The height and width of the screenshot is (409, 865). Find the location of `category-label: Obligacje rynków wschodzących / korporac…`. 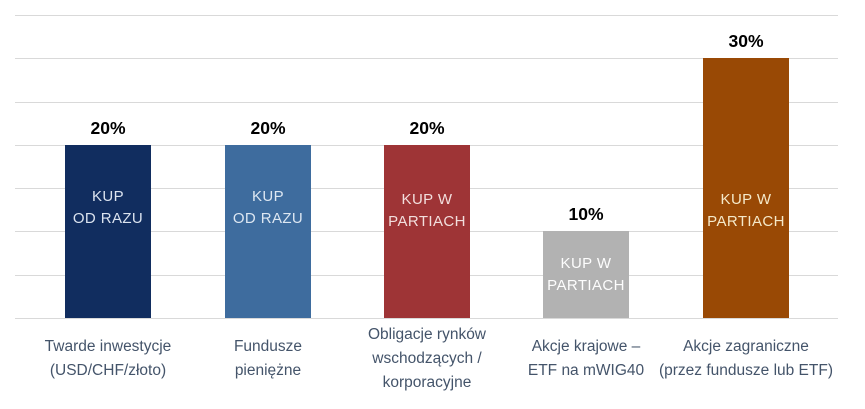

category-label: Obligacje rynków wschodzących / korporac… is located at coordinates (427, 358).